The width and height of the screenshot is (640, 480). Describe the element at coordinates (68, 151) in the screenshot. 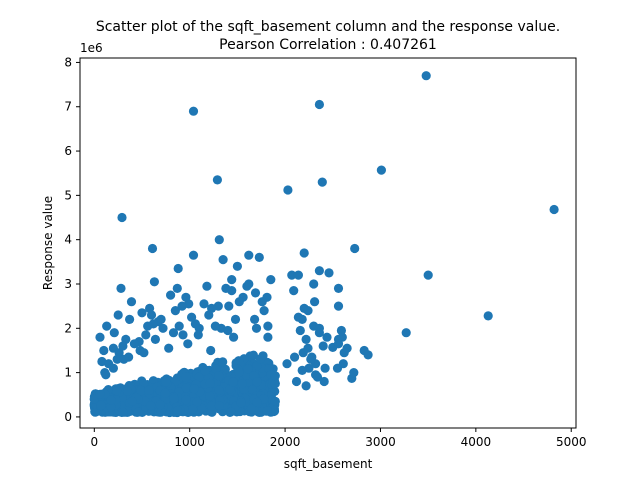

I see `y-tick-label: 6` at that location.